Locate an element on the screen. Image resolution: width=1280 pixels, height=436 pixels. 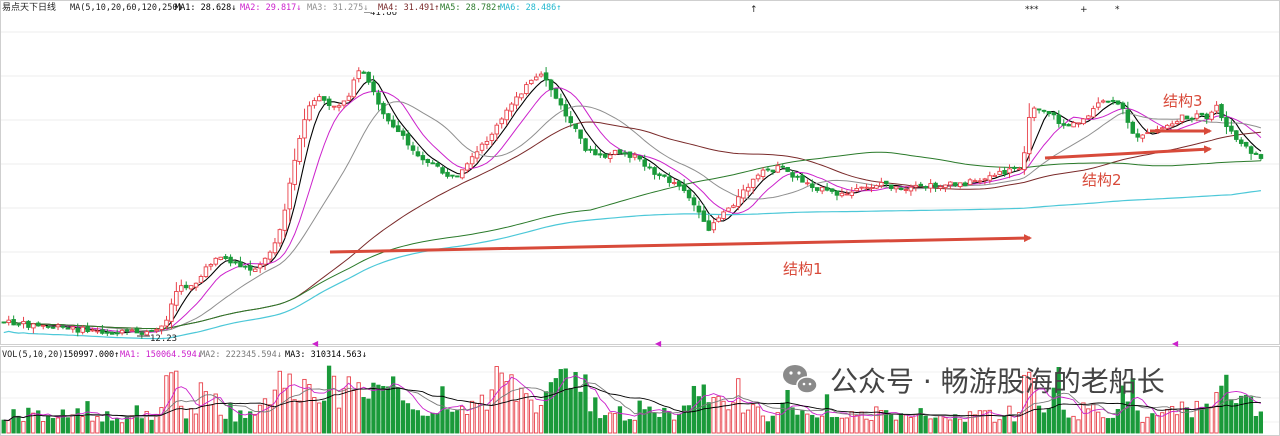
high-label: 41.86 is located at coordinates (383, 13).